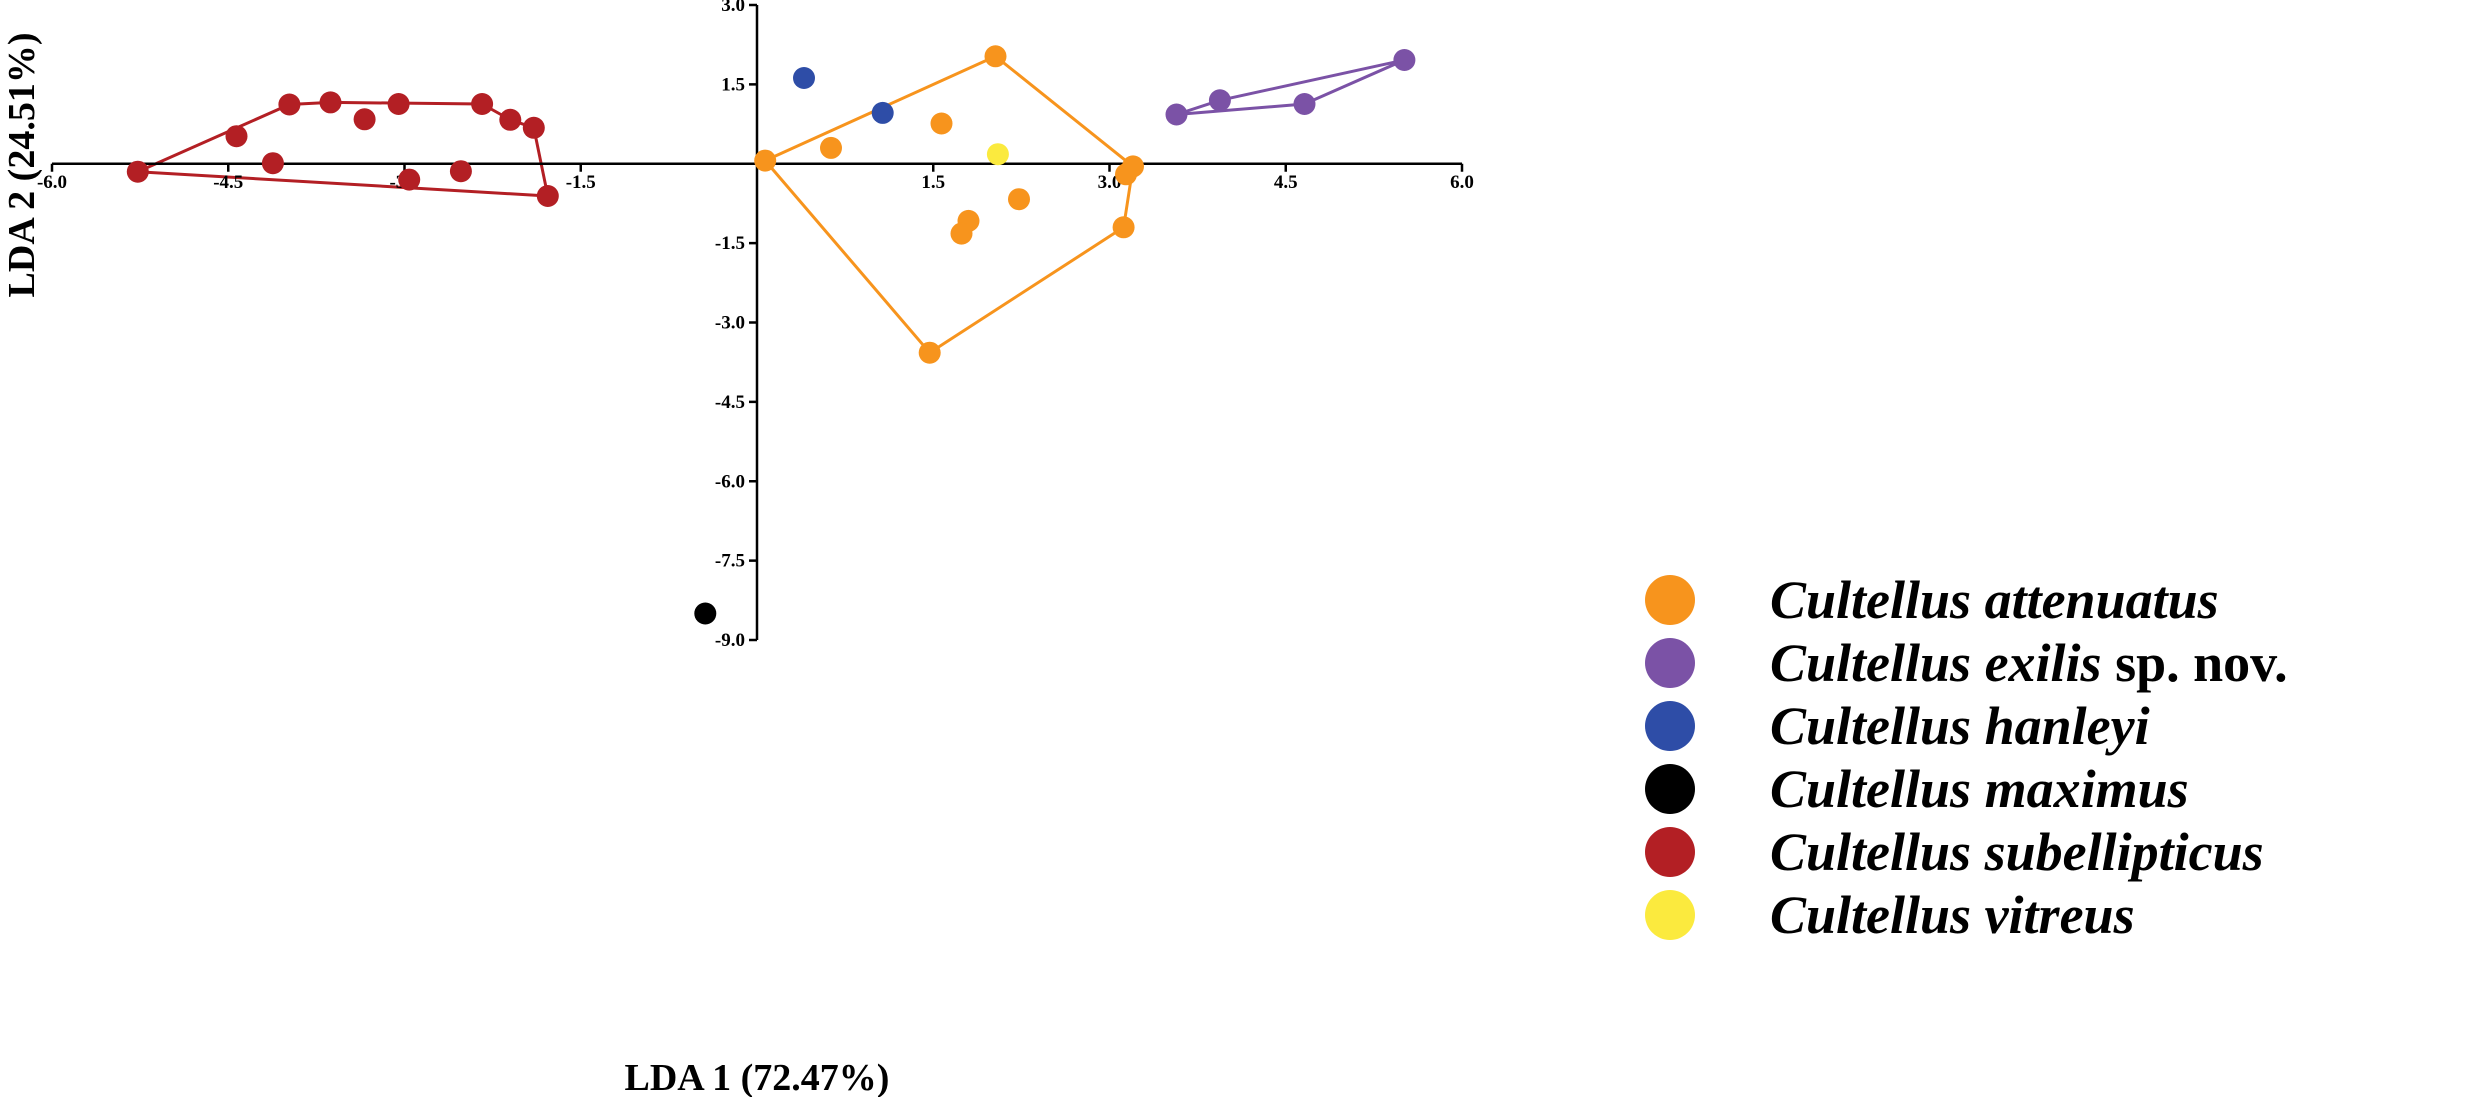 This screenshot has height=1097, width=2465. I want to click on legend-item-vitreus: Cultellus vitreus, so click(1890, 915).